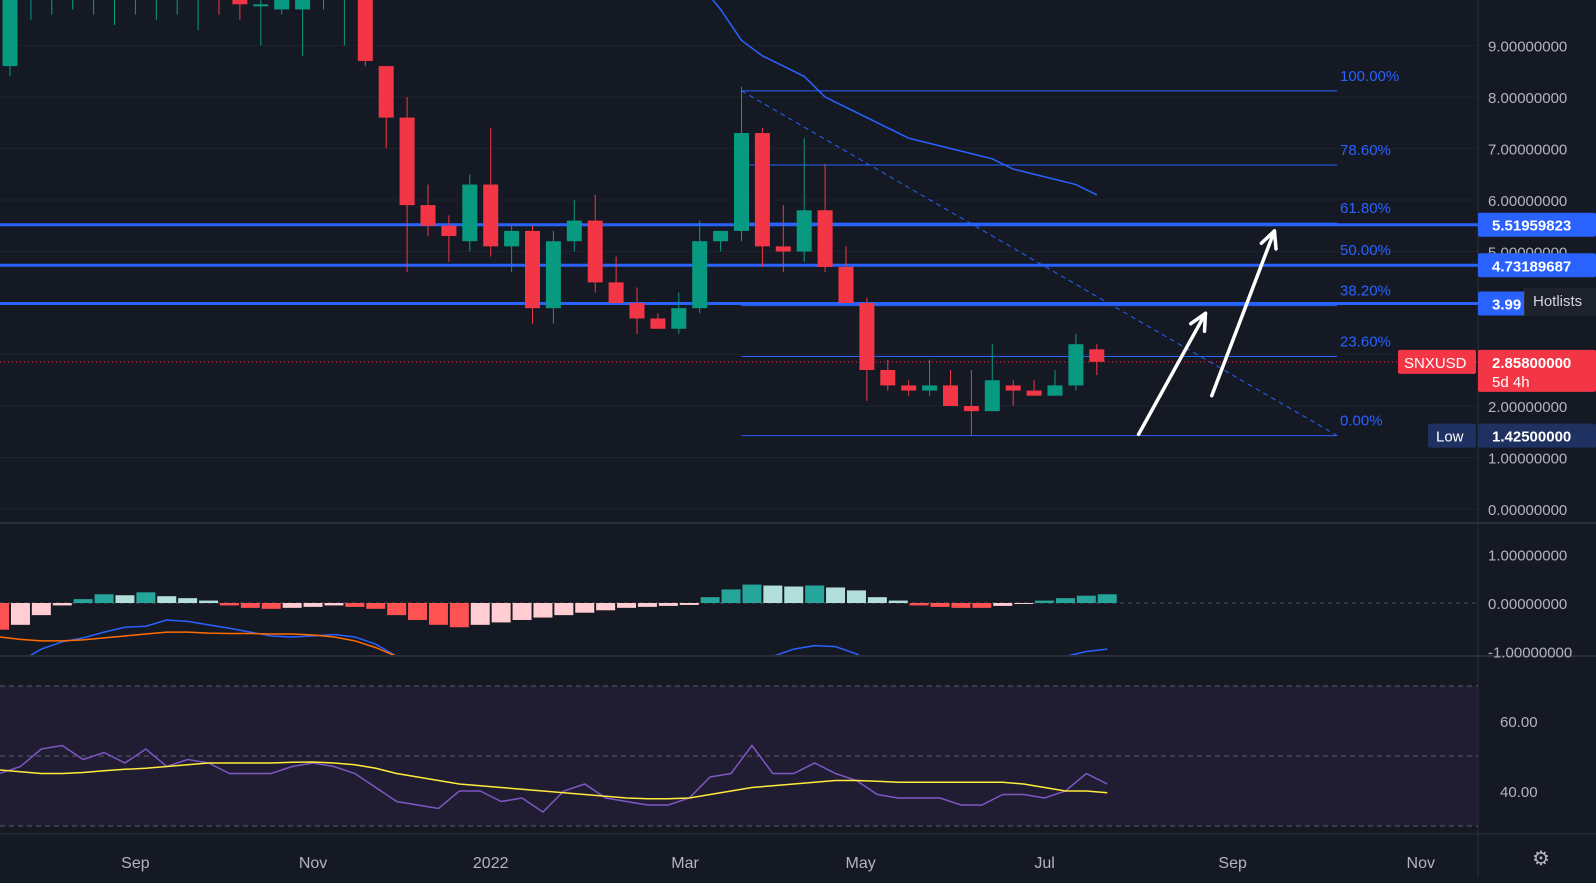 The image size is (1596, 883). Describe the element at coordinates (1365, 250) in the screenshot. I see `fib-level-label: 50.00%` at that location.